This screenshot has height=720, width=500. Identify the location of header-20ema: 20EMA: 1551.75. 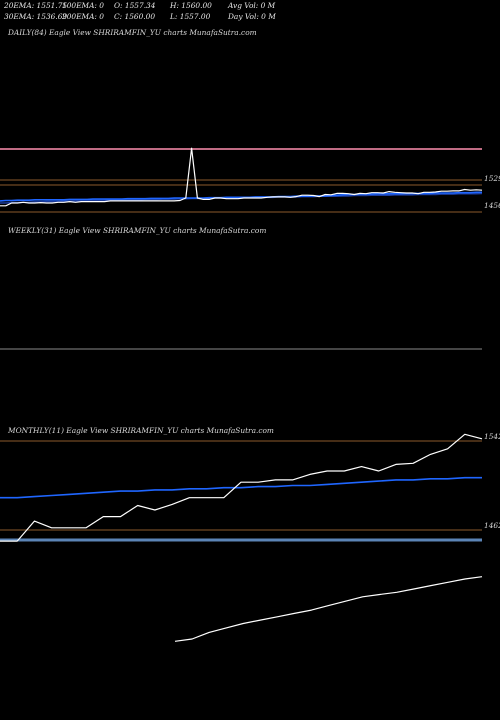
(36, 5).